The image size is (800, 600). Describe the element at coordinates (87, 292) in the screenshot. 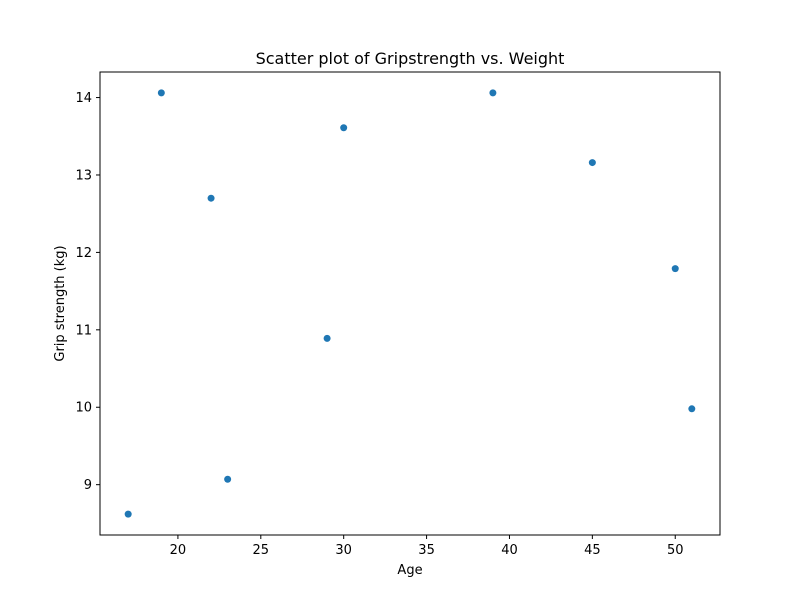

I see `y-axis: 9 10 11 12 13 14` at that location.